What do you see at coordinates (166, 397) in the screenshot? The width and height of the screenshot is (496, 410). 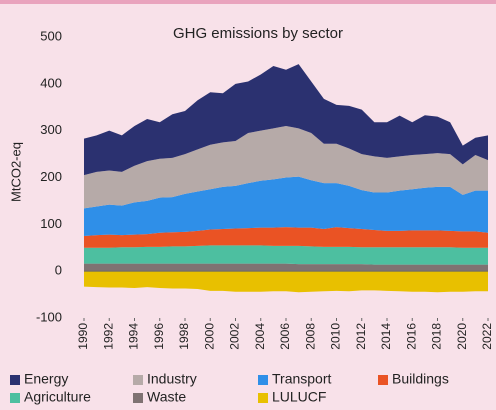 I see `legend-label: Waste` at bounding box center [166, 397].